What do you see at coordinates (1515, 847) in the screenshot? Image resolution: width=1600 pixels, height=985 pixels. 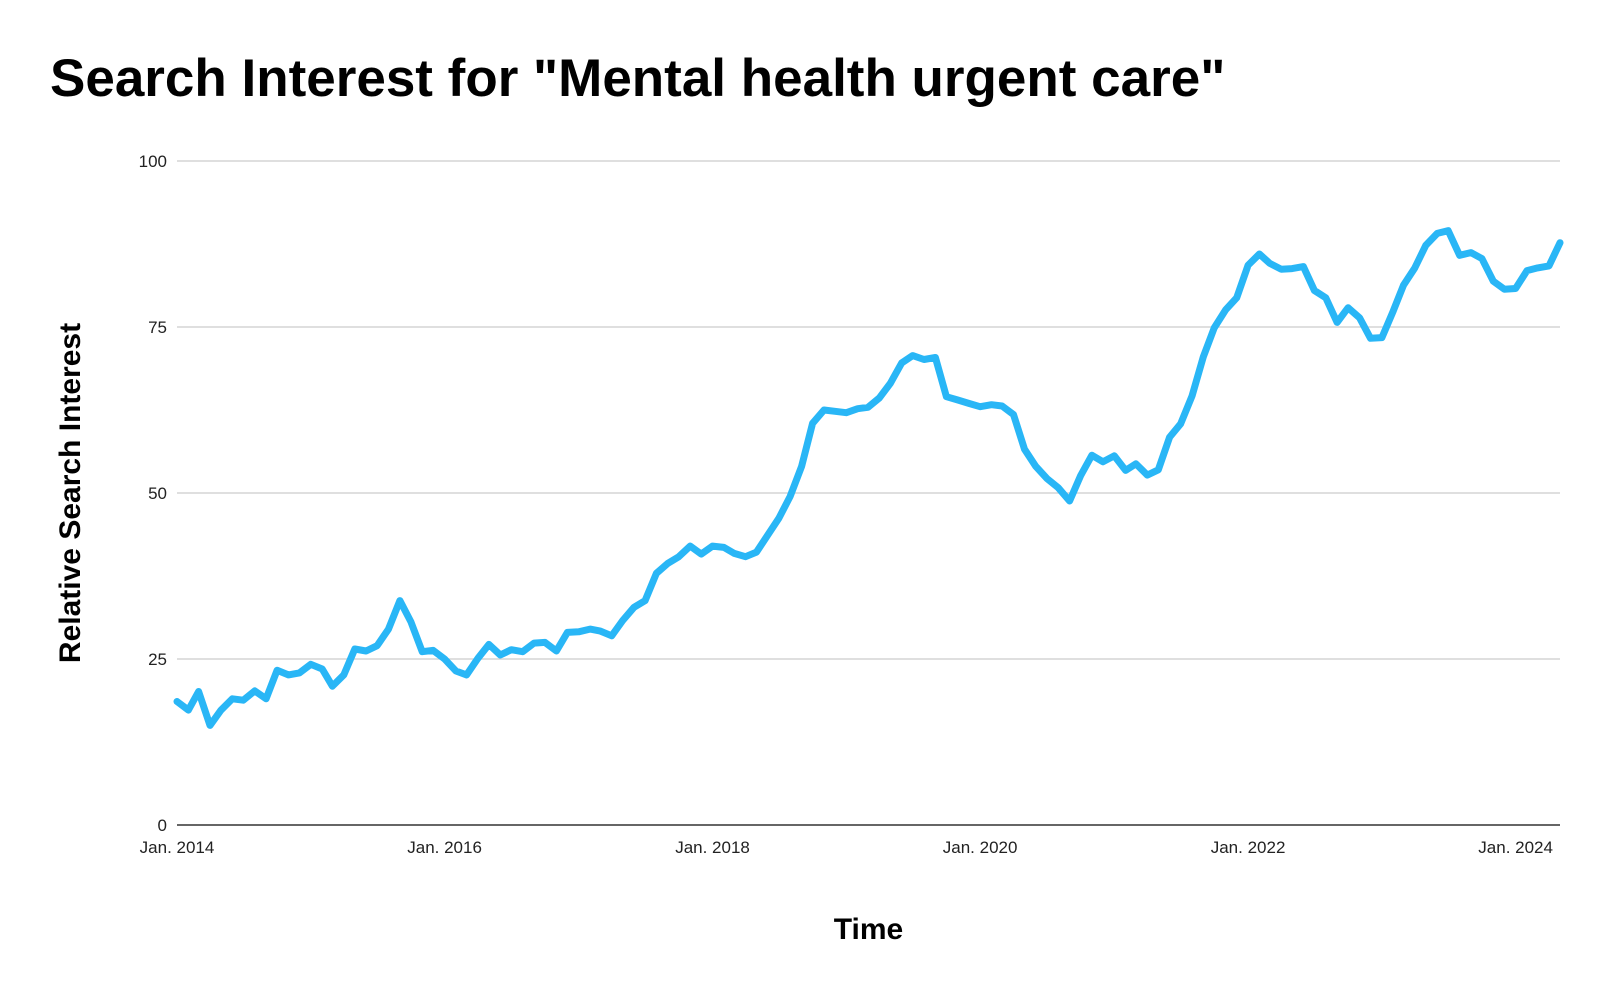 I see `x-tick-label: Jan. 2024` at bounding box center [1515, 847].